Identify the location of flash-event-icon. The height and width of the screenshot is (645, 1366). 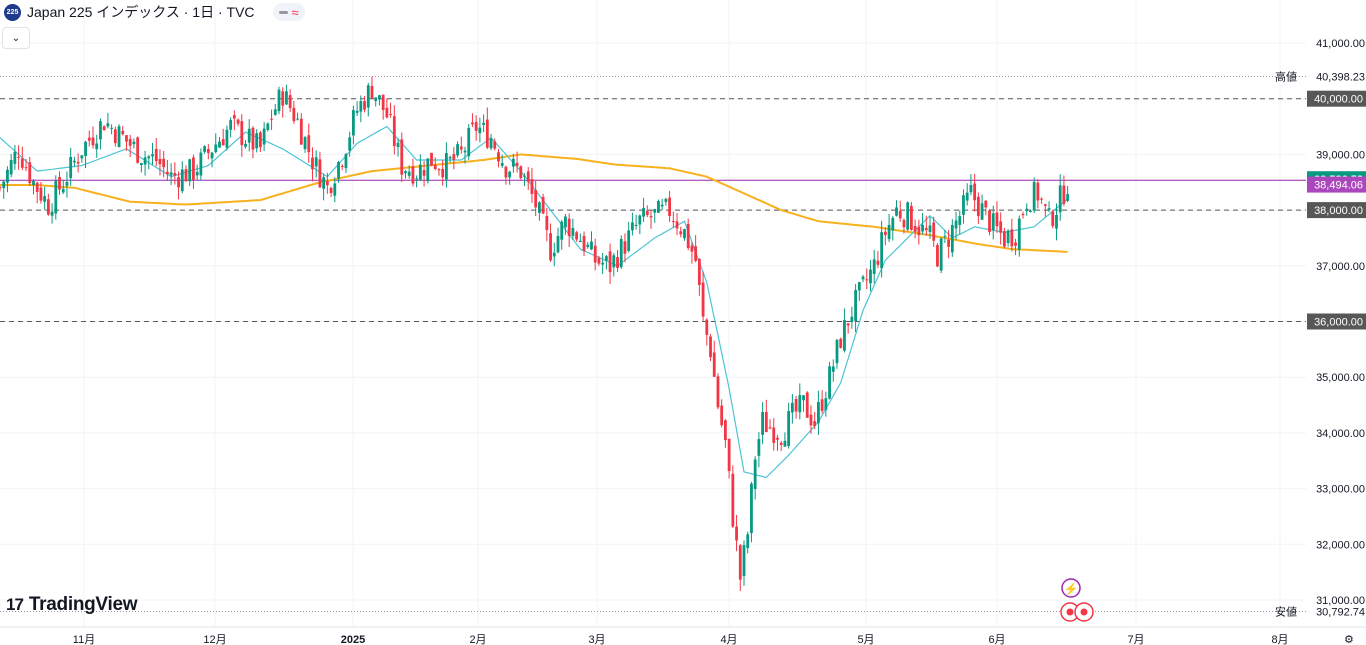
(1071, 588).